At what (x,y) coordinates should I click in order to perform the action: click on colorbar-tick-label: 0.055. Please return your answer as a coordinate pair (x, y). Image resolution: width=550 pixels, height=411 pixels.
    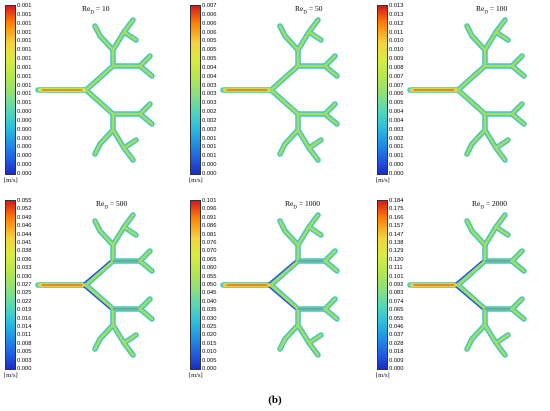
    Looking at the image, I should click on (209, 276).